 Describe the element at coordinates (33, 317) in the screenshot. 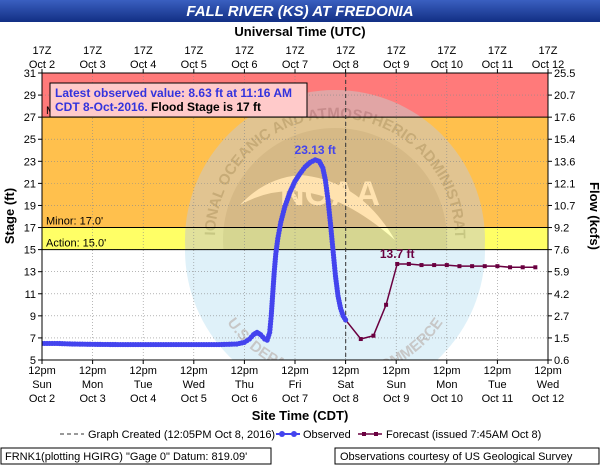

I see `y-tick-label-2: 9` at that location.